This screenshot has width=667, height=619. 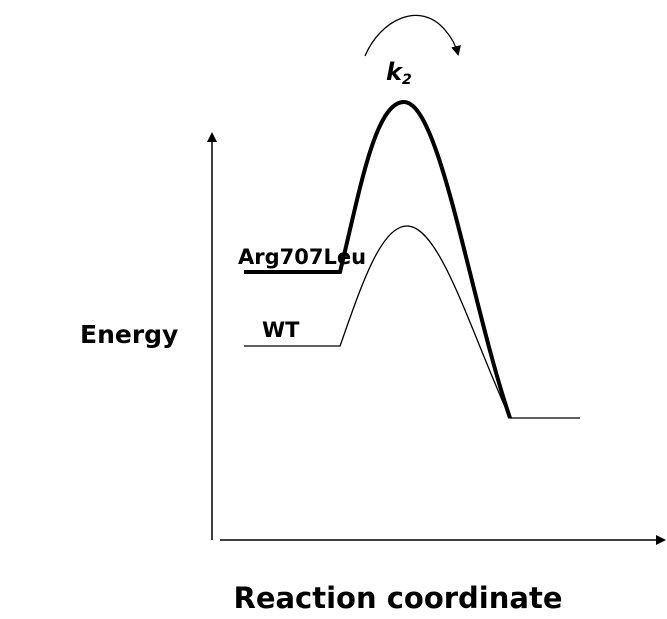 I want to click on wt-label: WT, so click(x=281, y=330).